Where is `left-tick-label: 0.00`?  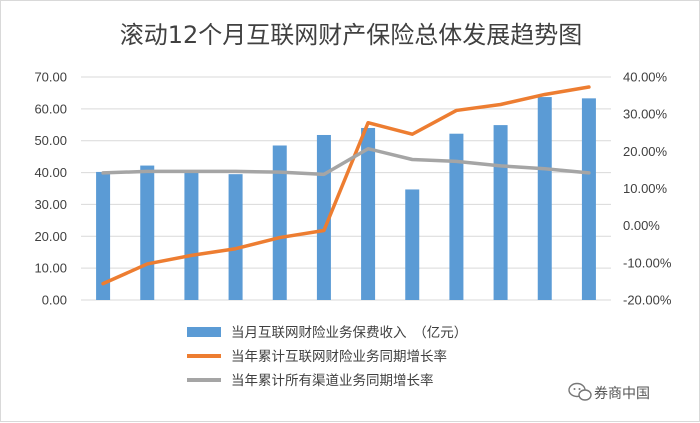 left-tick-label: 0.00 is located at coordinates (54, 300).